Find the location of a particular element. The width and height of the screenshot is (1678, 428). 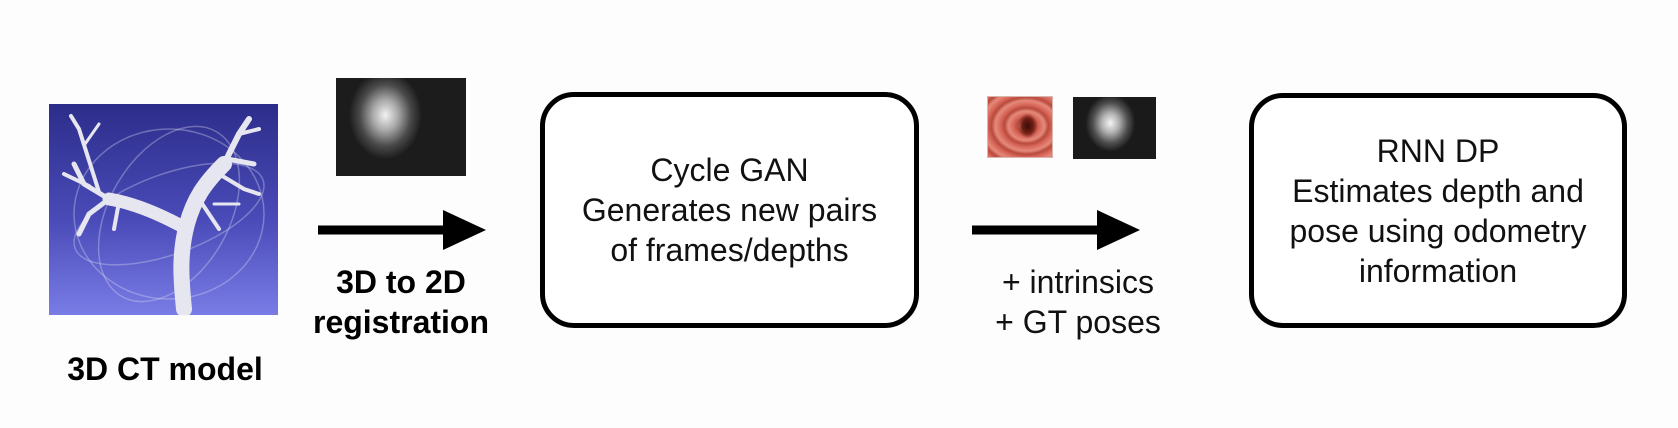

rnn-dp-title: RNN DP is located at coordinates (1438, 150).